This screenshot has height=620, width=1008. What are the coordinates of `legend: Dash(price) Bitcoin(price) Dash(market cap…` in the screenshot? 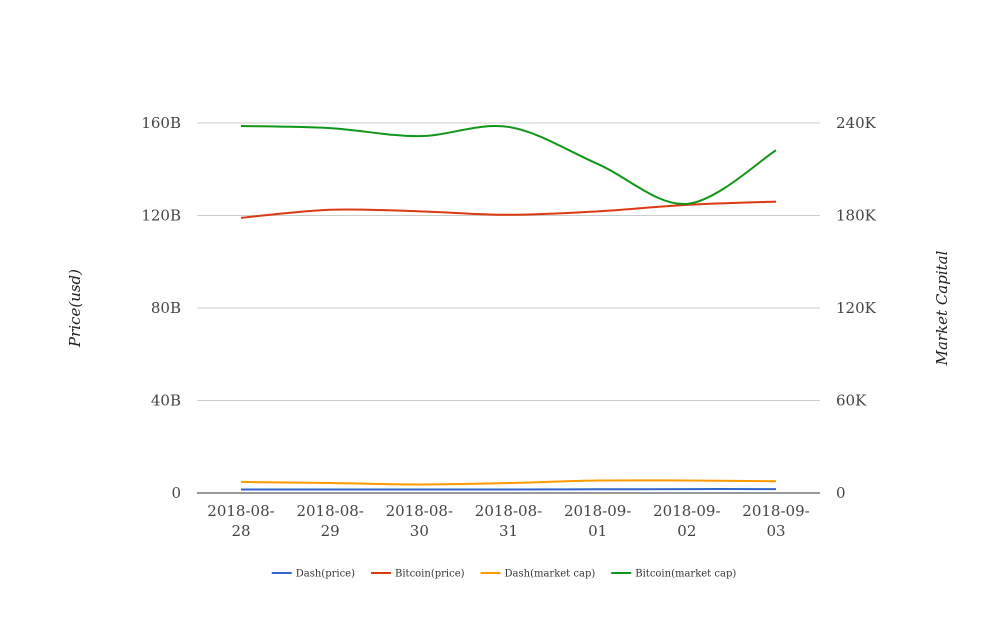 It's located at (504, 574).